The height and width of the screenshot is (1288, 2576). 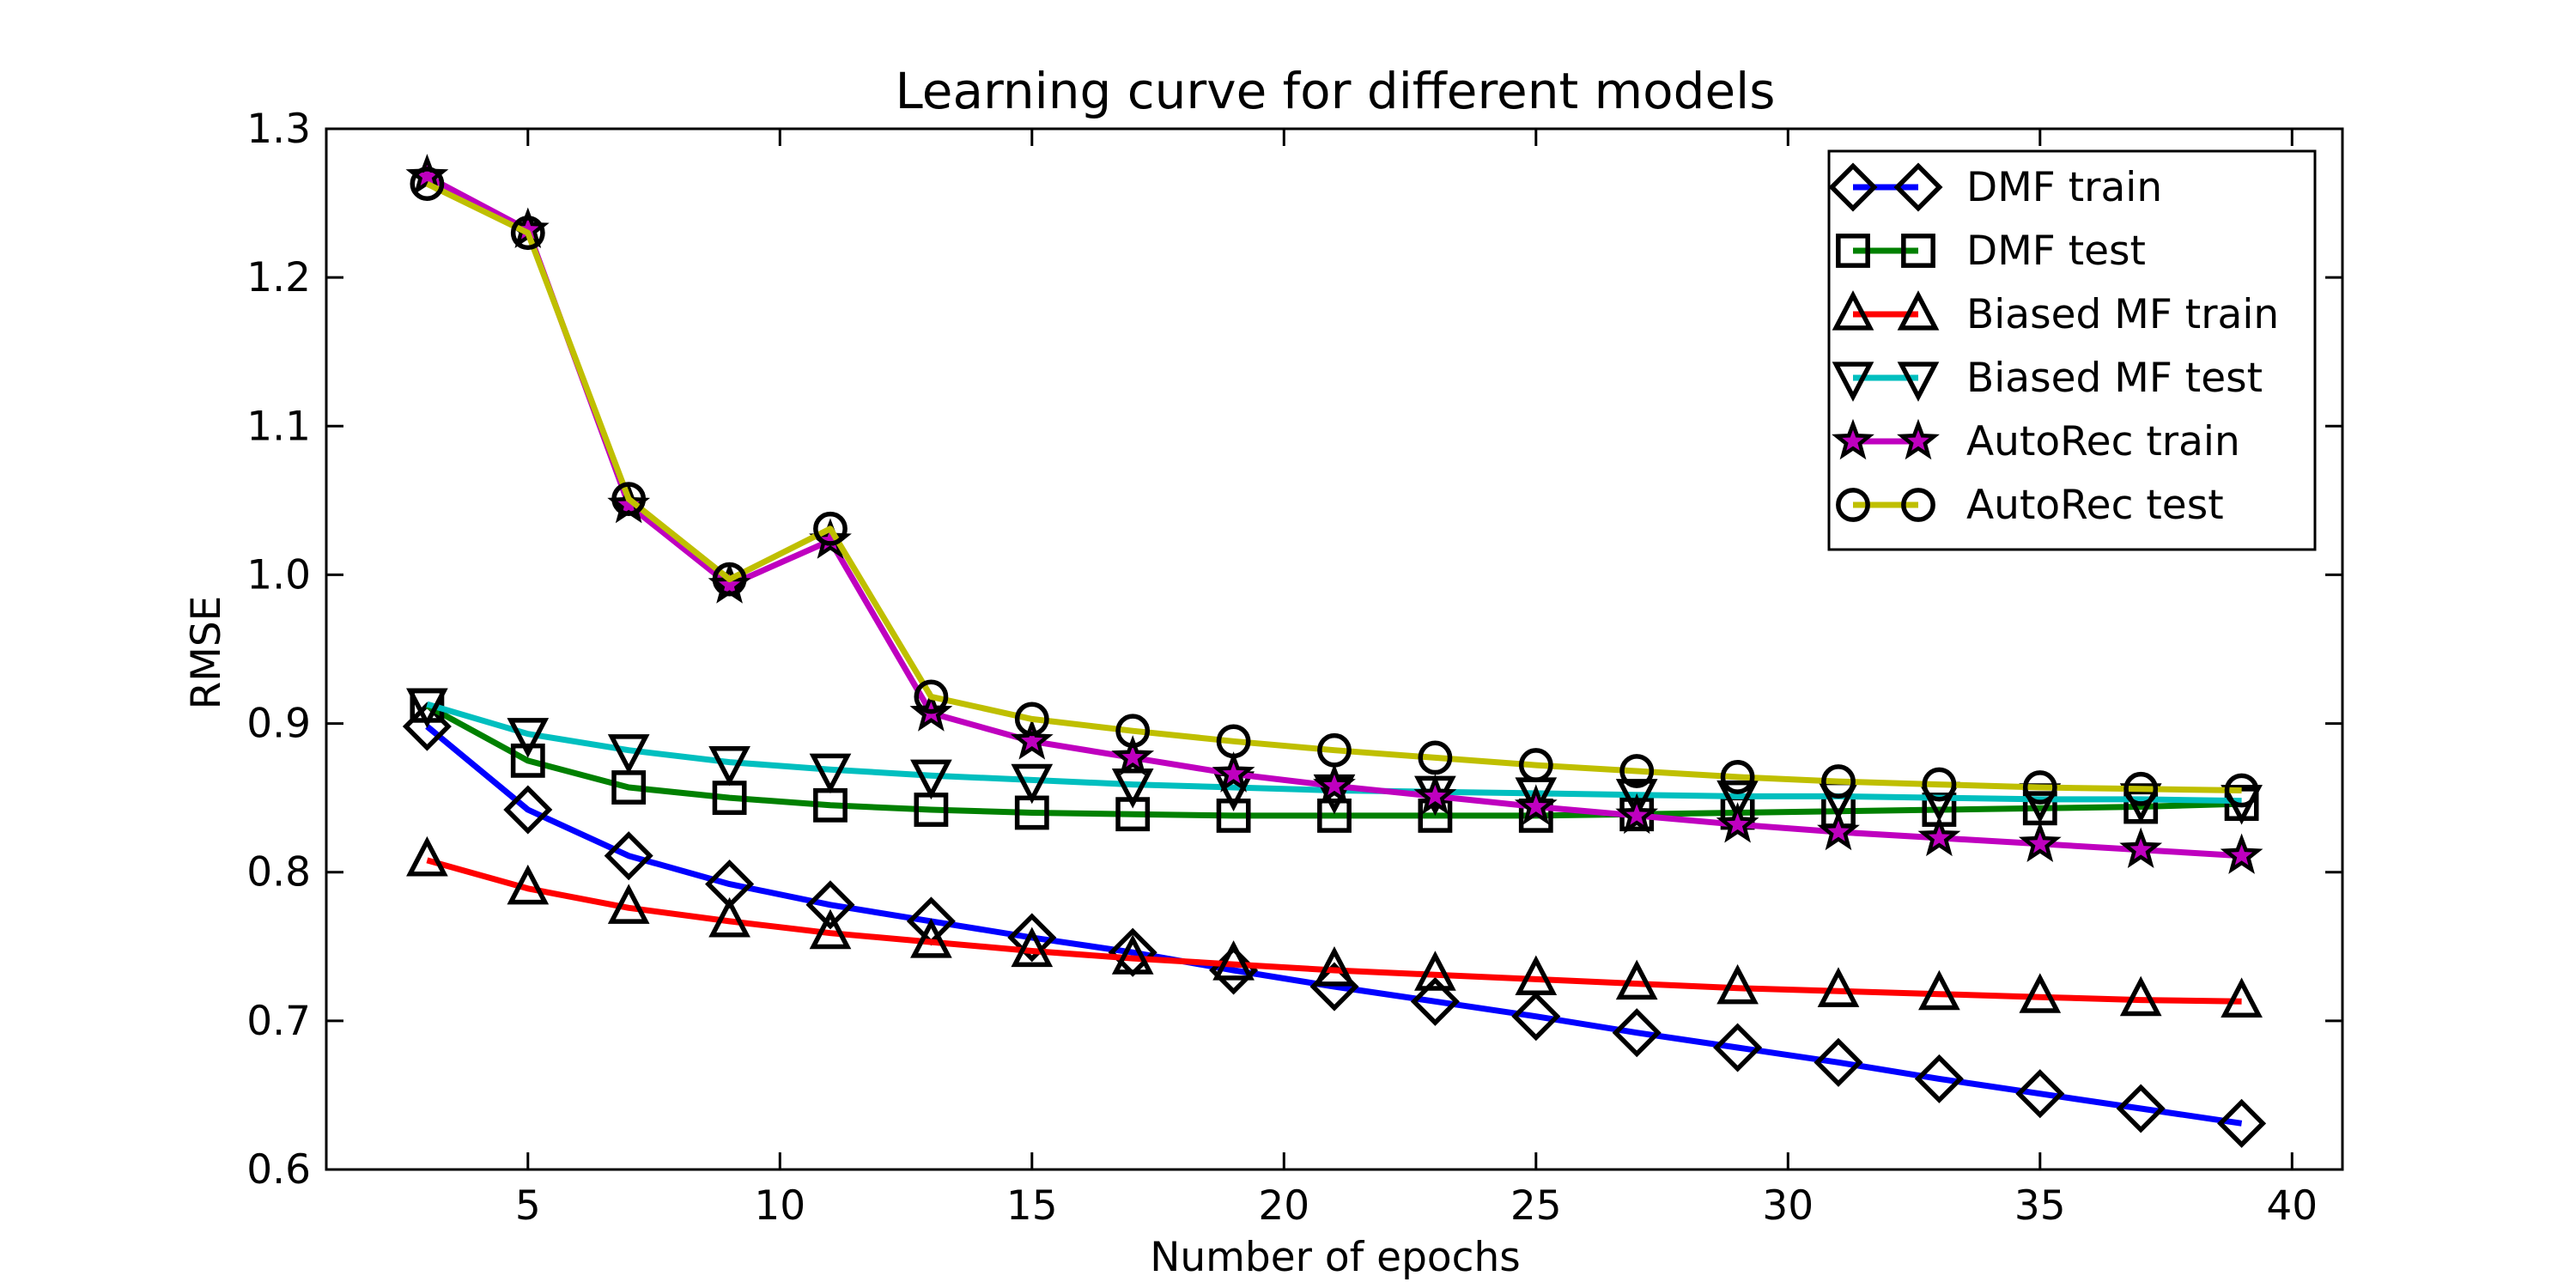 What do you see at coordinates (528, 1206) in the screenshot?
I see `x-tick-label: 5` at bounding box center [528, 1206].